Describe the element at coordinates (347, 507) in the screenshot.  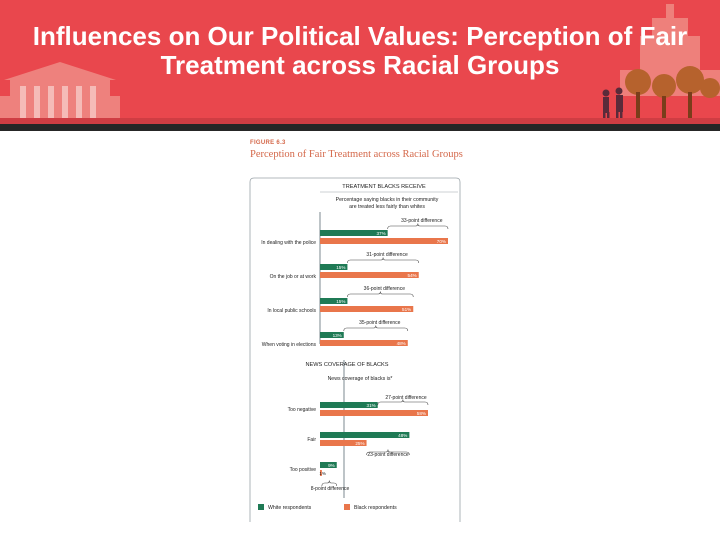
I see `legend-swatch-black` at that location.